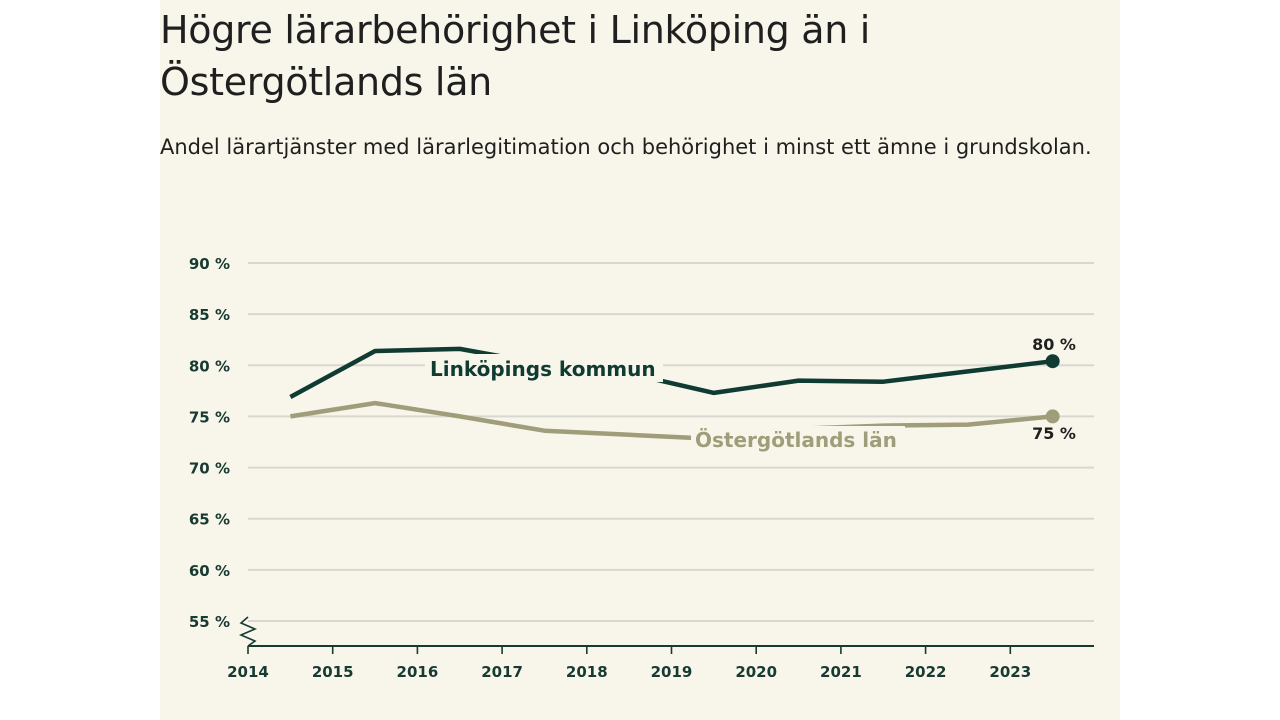  Describe the element at coordinates (841, 672) in the screenshot. I see `x-tick-label: 2021` at that location.